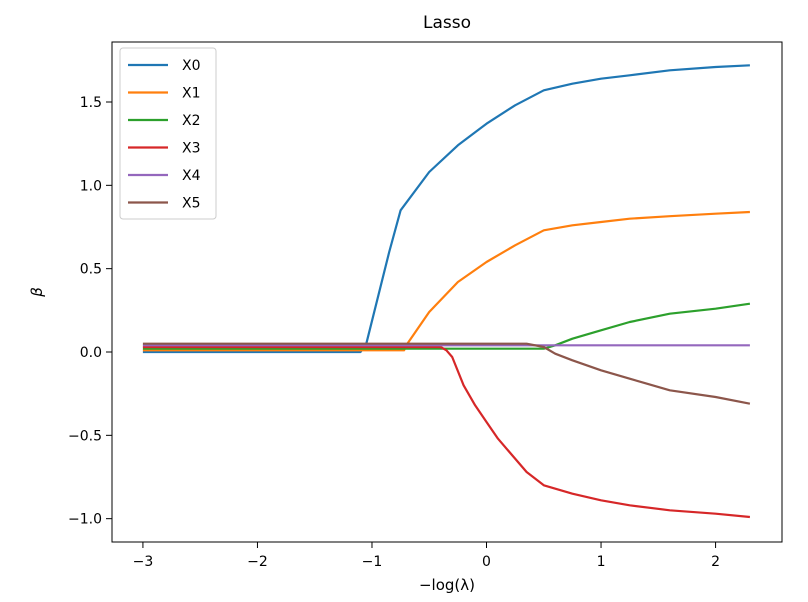 The width and height of the screenshot is (808, 602). Describe the element at coordinates (91, 353) in the screenshot. I see `y-tick-label: 0.0` at that location.